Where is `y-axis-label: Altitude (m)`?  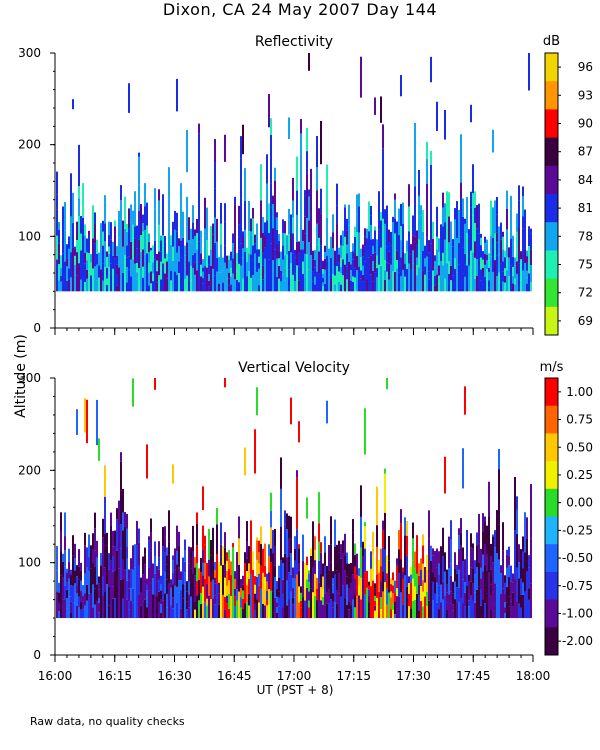
y-axis-label: Altitude (m) is located at coordinates (21, 376).